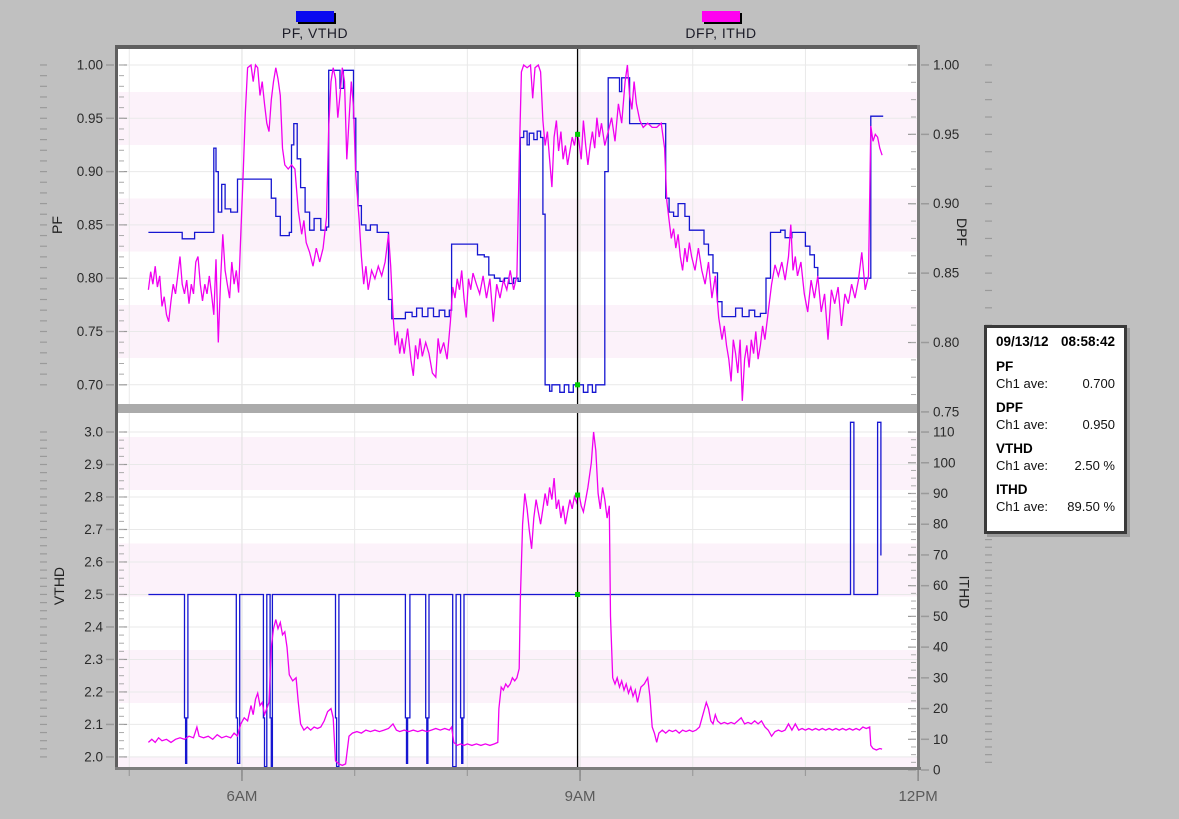  What do you see at coordinates (578, 594) in the screenshot?
I see `cursor-marker-vthd` at bounding box center [578, 594].